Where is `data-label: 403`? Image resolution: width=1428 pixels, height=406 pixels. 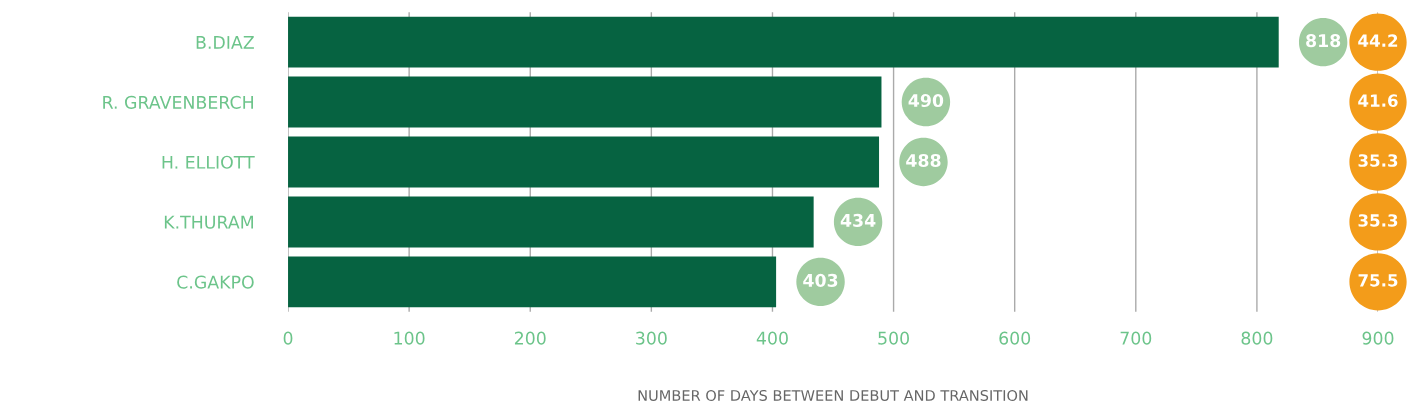
data-label: 403 is located at coordinates (820, 280).